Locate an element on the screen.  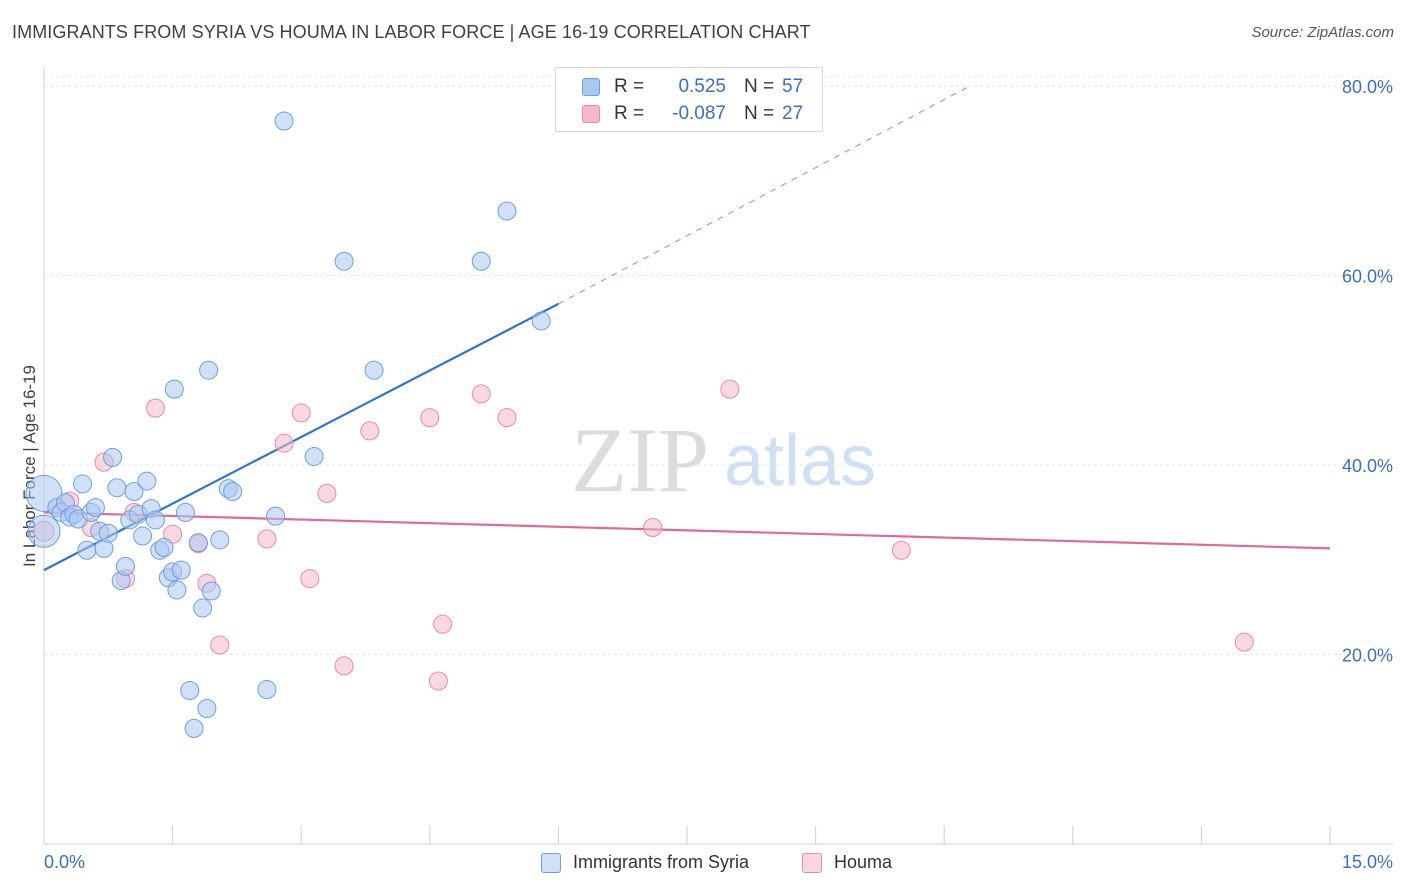
x-tick-label-max: 15.0% is located at coordinates (1367, 862).